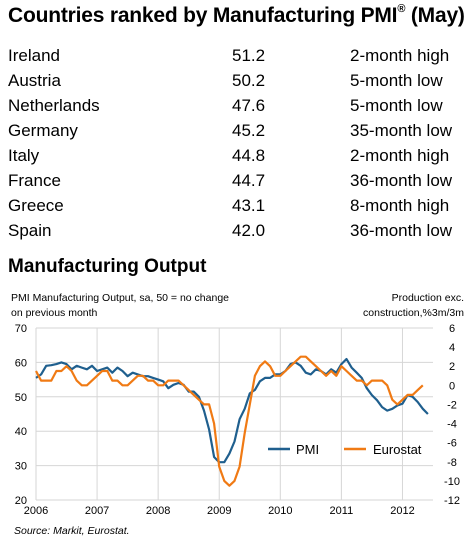  What do you see at coordinates (452, 501) in the screenshot?
I see `y-right-tick-label: -12` at bounding box center [452, 501].